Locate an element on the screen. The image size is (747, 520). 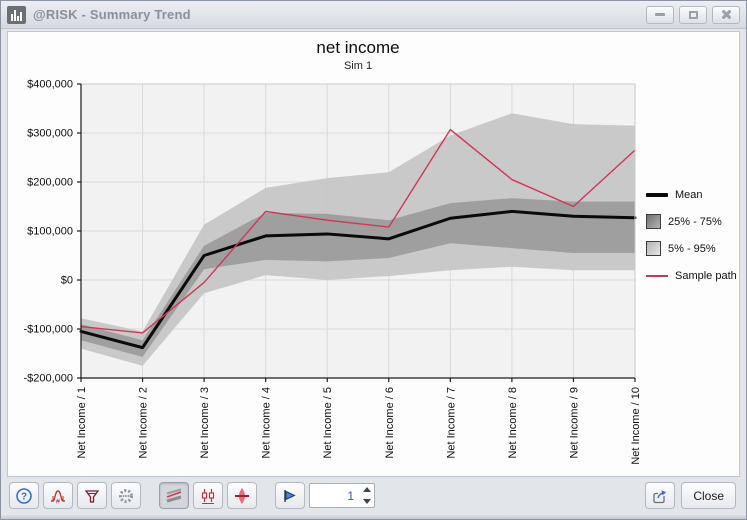
inner-band-swatch is located at coordinates (653, 221).